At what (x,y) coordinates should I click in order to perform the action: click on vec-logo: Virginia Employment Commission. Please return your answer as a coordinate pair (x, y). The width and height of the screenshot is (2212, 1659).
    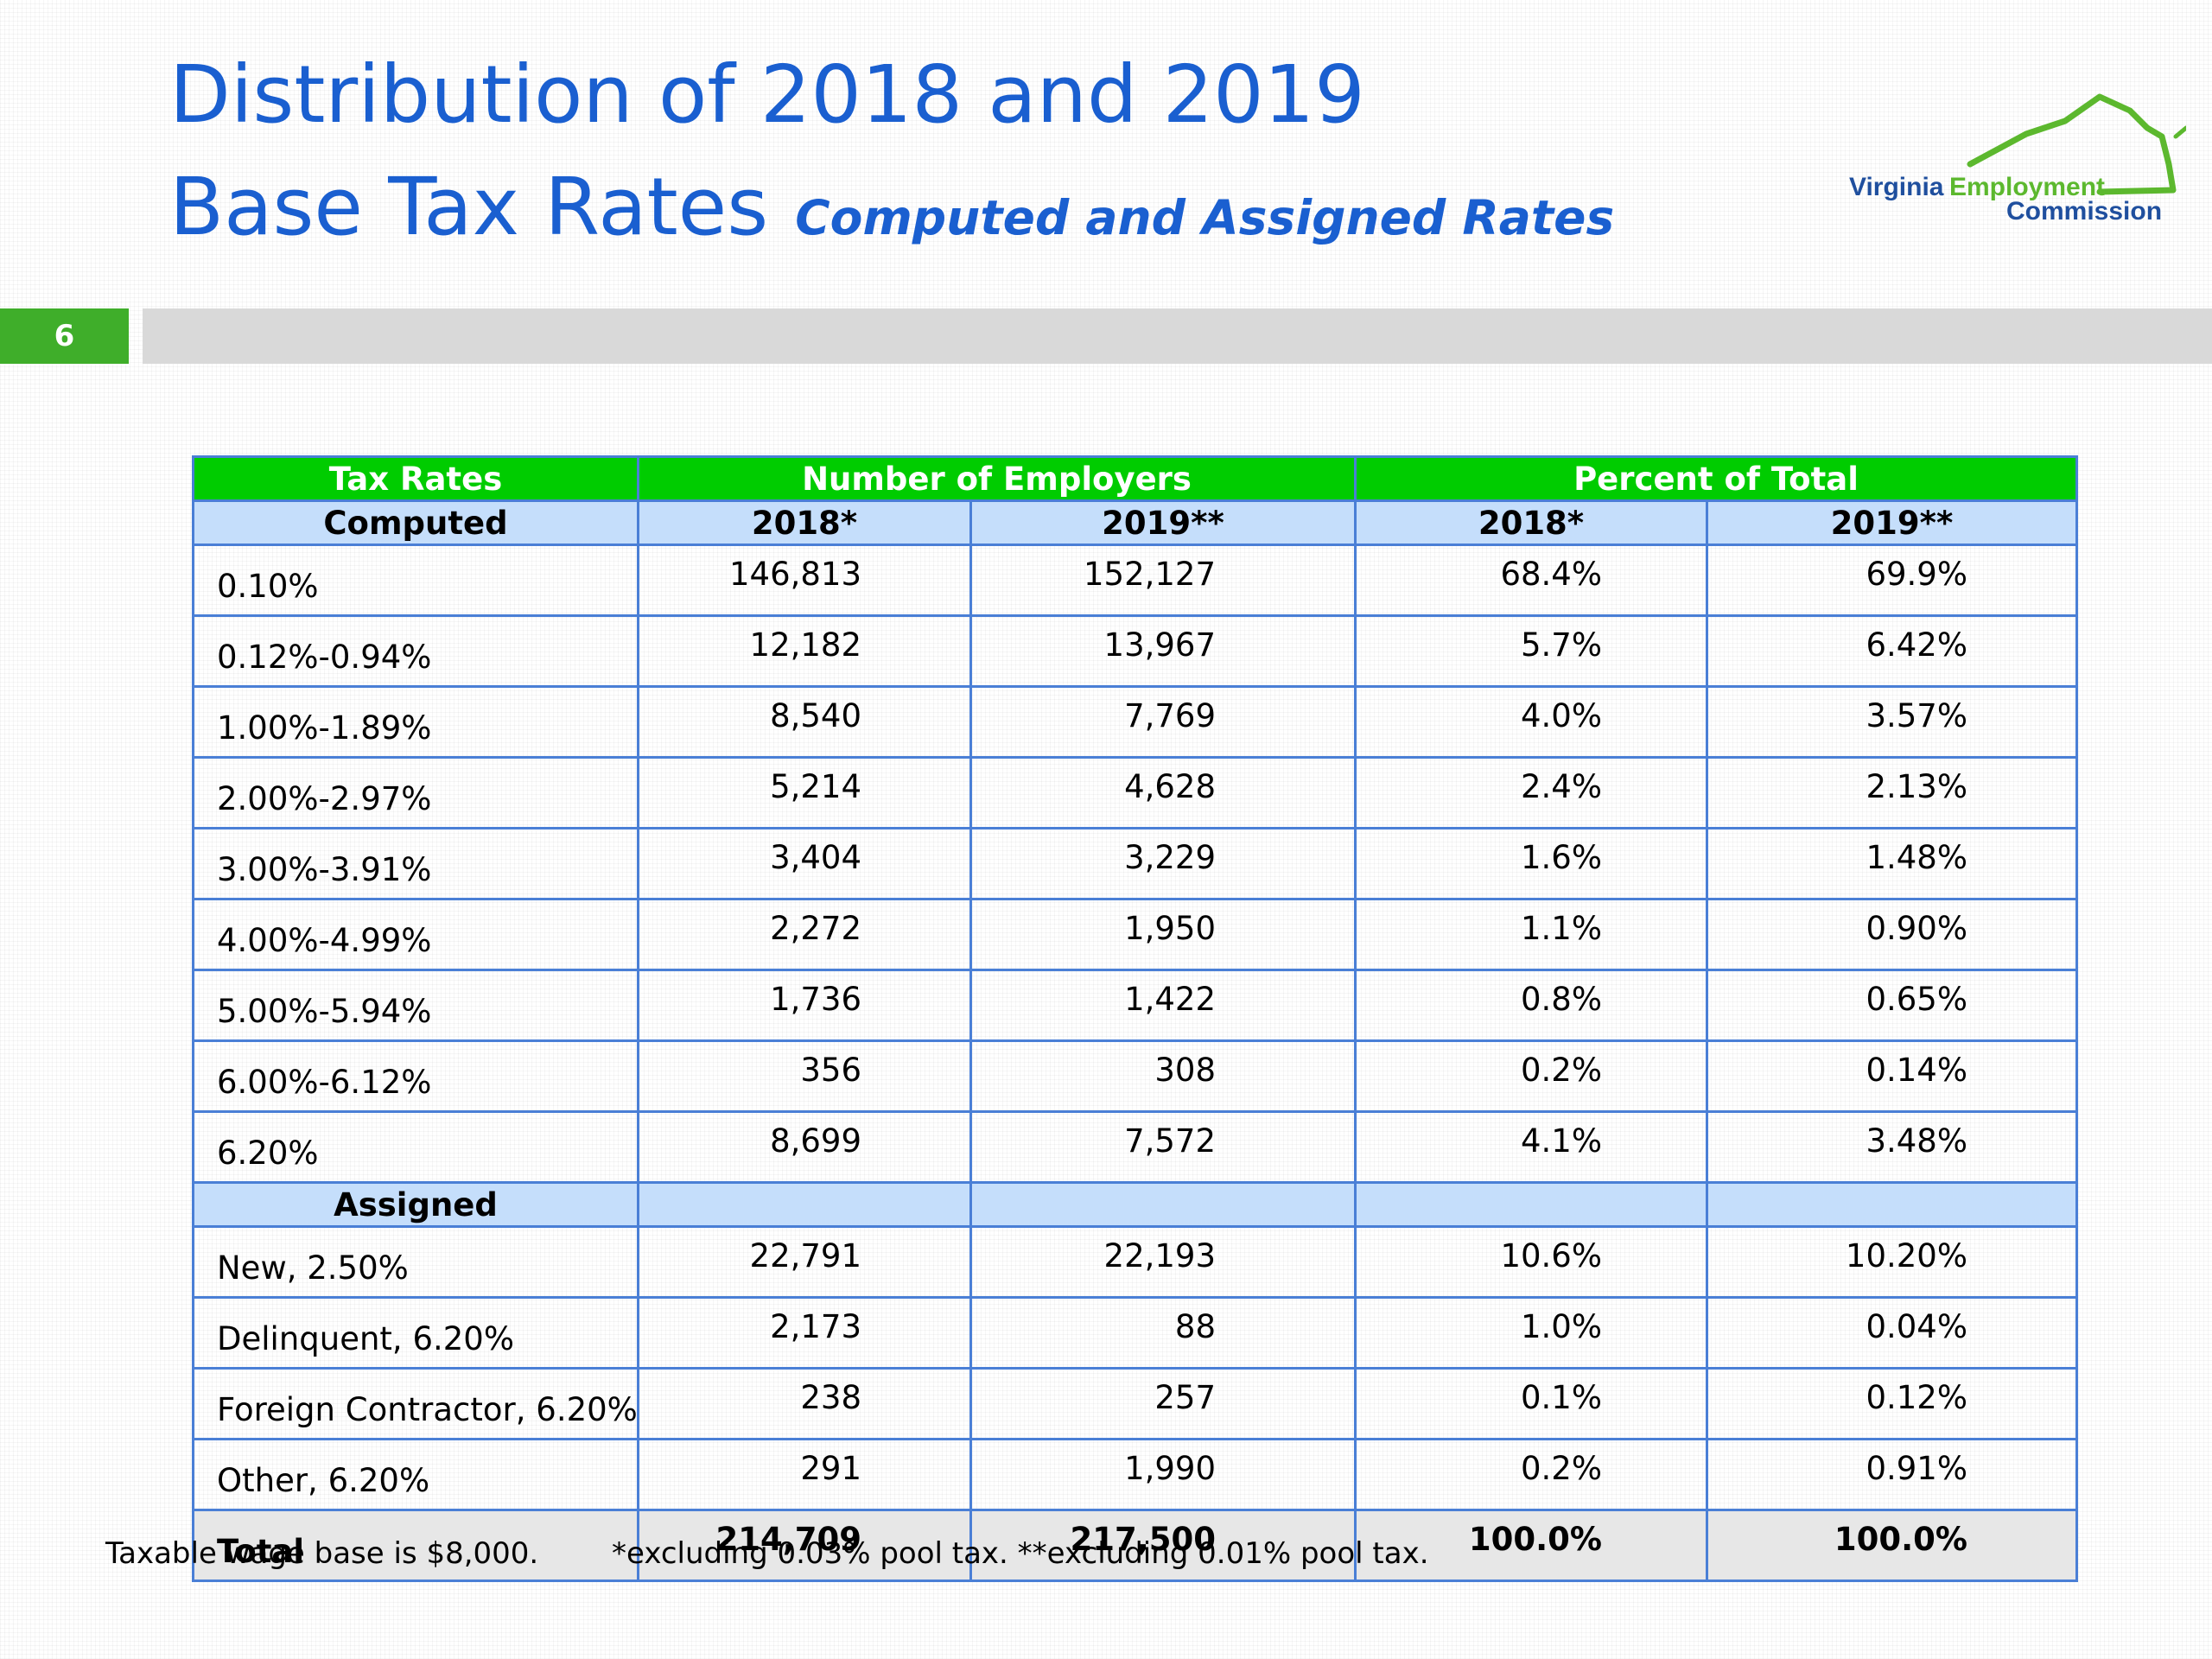
    Looking at the image, I should click on (2013, 159).